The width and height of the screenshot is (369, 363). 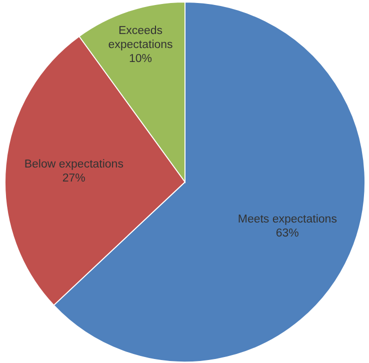 What do you see at coordinates (141, 38) in the screenshot?
I see `slice-label: Exceeds expectations` at bounding box center [141, 38].